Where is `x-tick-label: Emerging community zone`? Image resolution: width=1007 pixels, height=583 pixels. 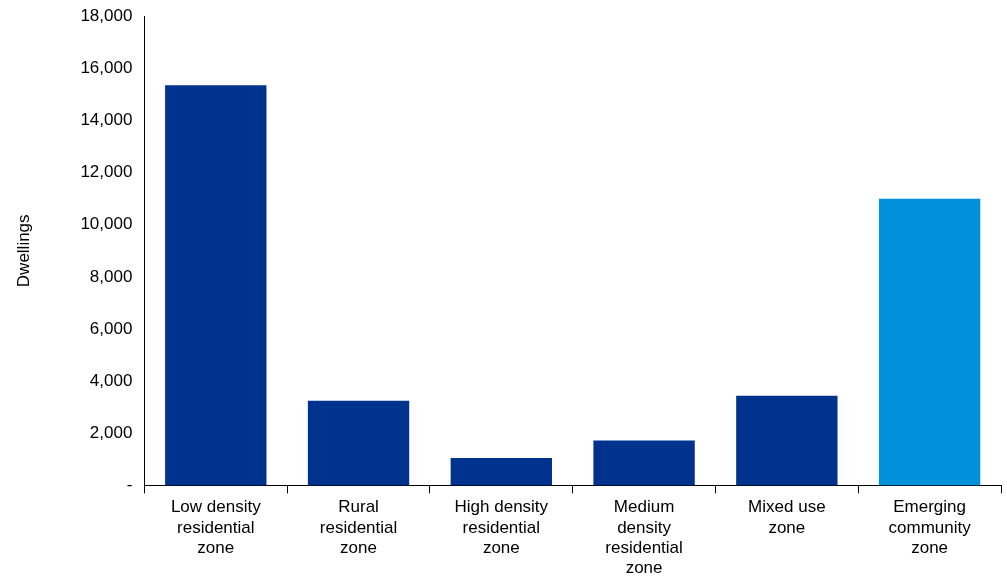
x-tick-label: Emerging community zone is located at coordinates (930, 527).